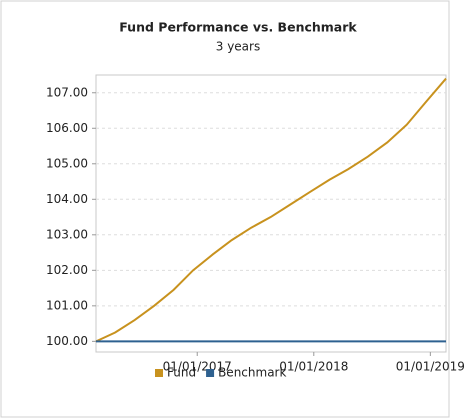 The image size is (470, 419). What do you see at coordinates (67, 163) in the screenshot?
I see `y-tick-label: 105.00` at bounding box center [67, 163].